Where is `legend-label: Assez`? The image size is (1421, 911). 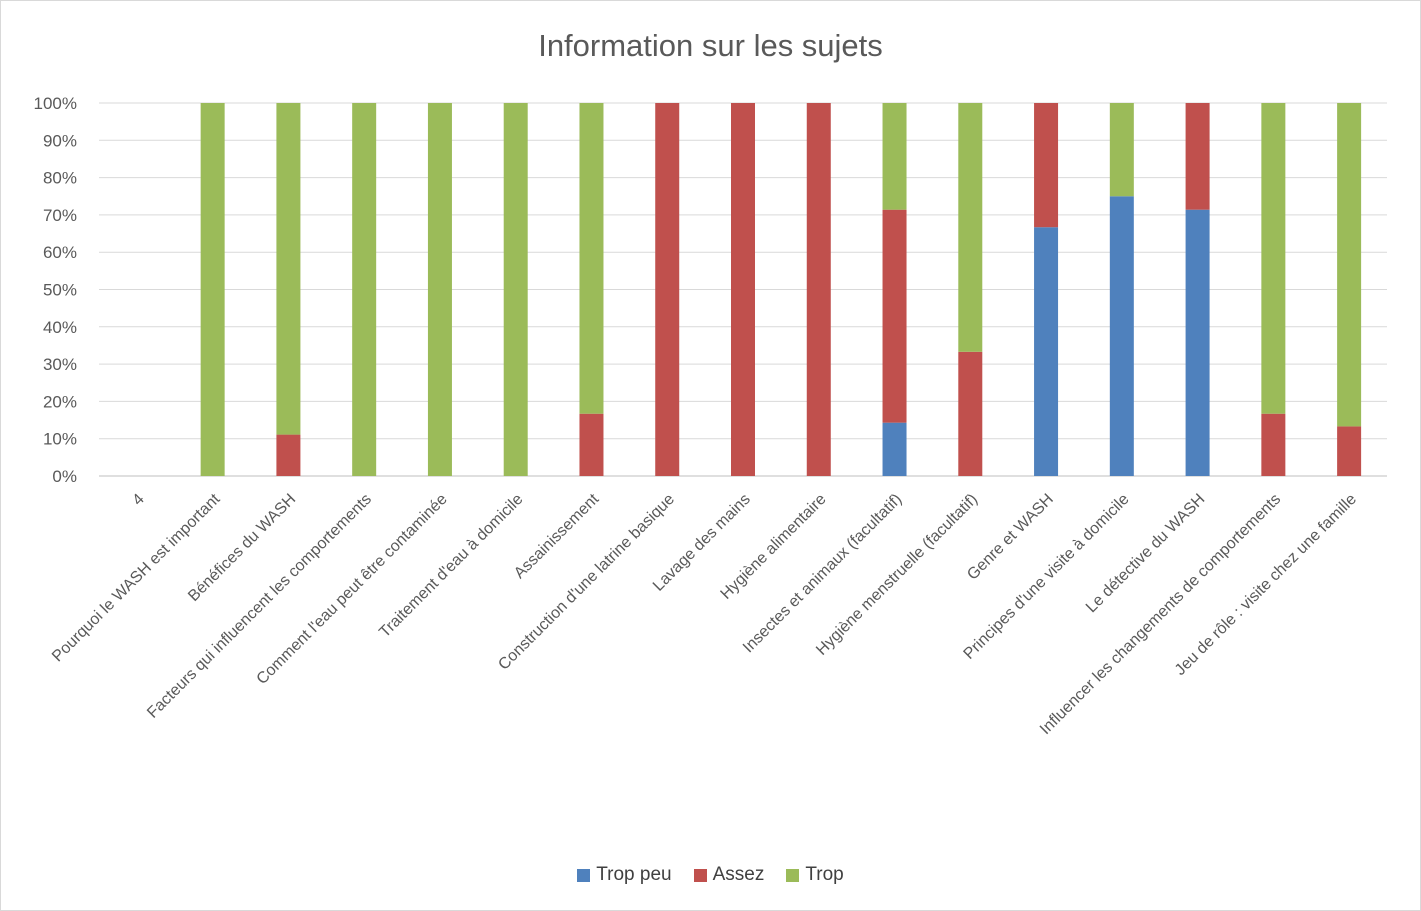 legend-label: Assez is located at coordinates (738, 874).